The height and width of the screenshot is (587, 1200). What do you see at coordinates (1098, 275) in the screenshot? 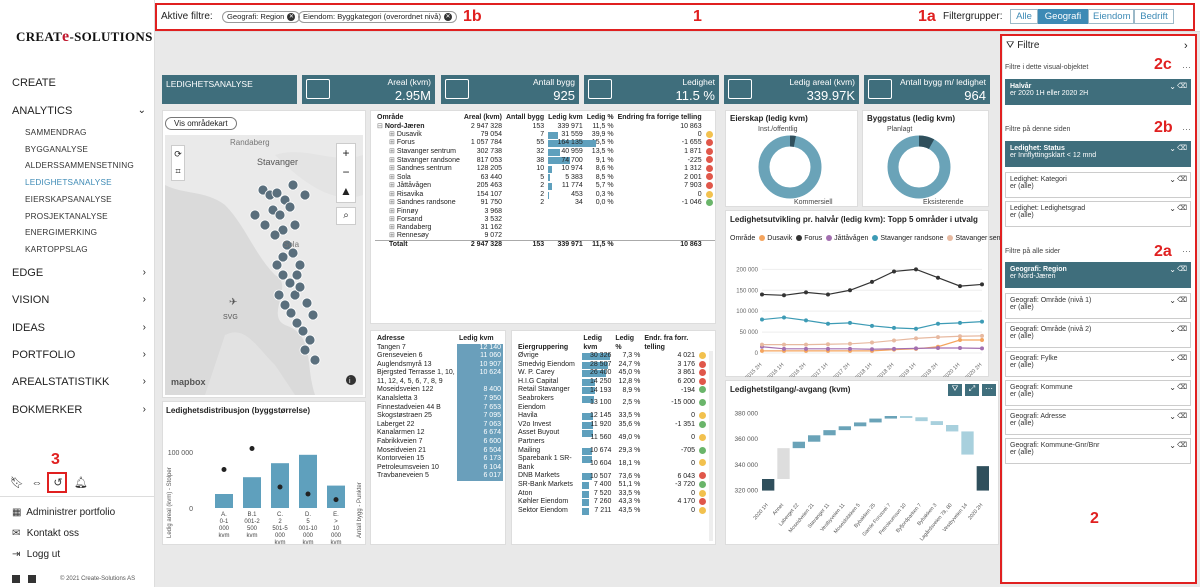
I see `filter-card: Geografi: Region er Nord-Jæren ⌄ ⌫` at bounding box center [1098, 275].